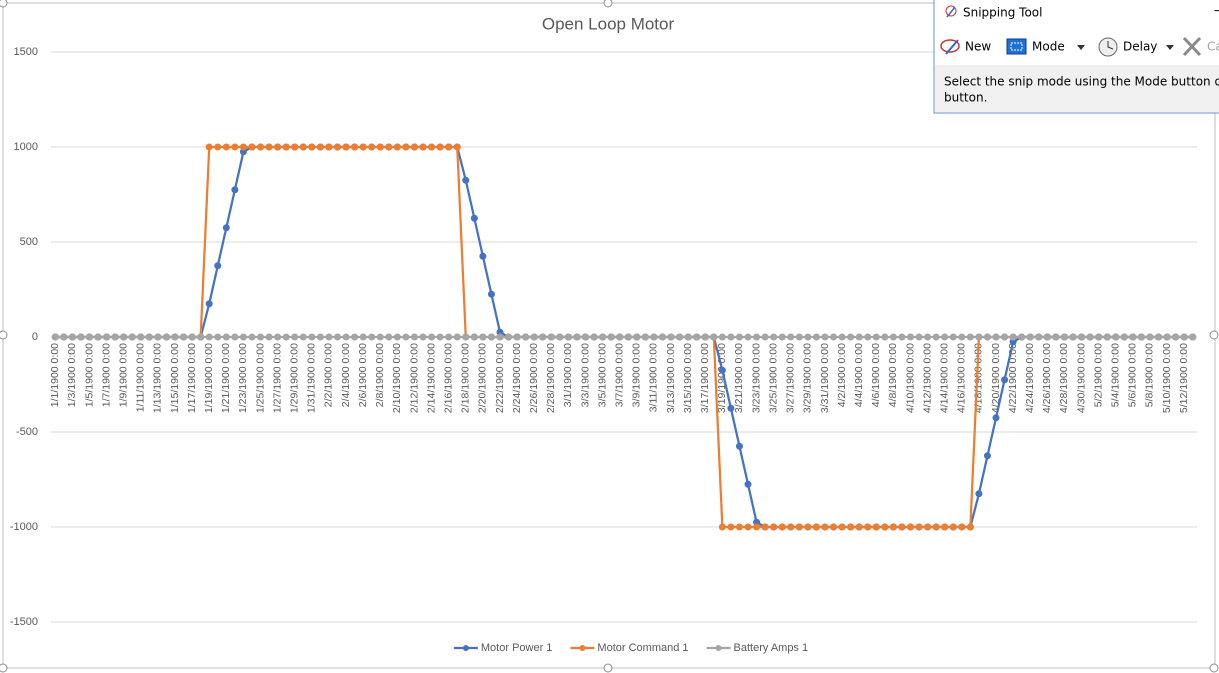 The height and width of the screenshot is (673, 1219). I want to click on cancel-button: Ca, so click(1213, 47).